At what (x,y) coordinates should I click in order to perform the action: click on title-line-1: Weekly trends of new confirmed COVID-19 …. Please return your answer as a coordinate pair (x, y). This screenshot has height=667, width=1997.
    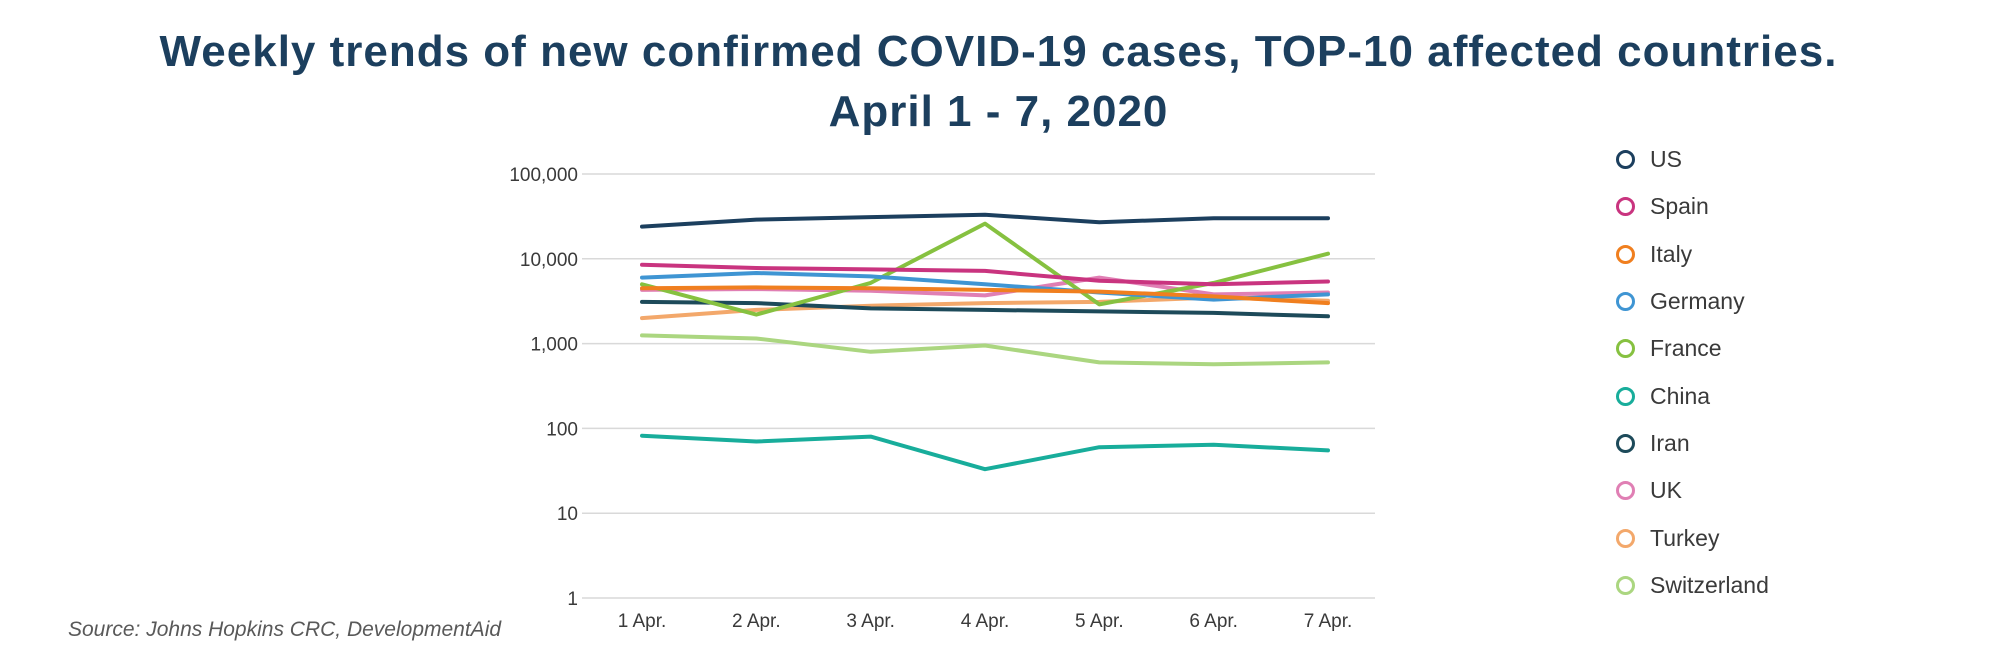
    Looking at the image, I should click on (998, 51).